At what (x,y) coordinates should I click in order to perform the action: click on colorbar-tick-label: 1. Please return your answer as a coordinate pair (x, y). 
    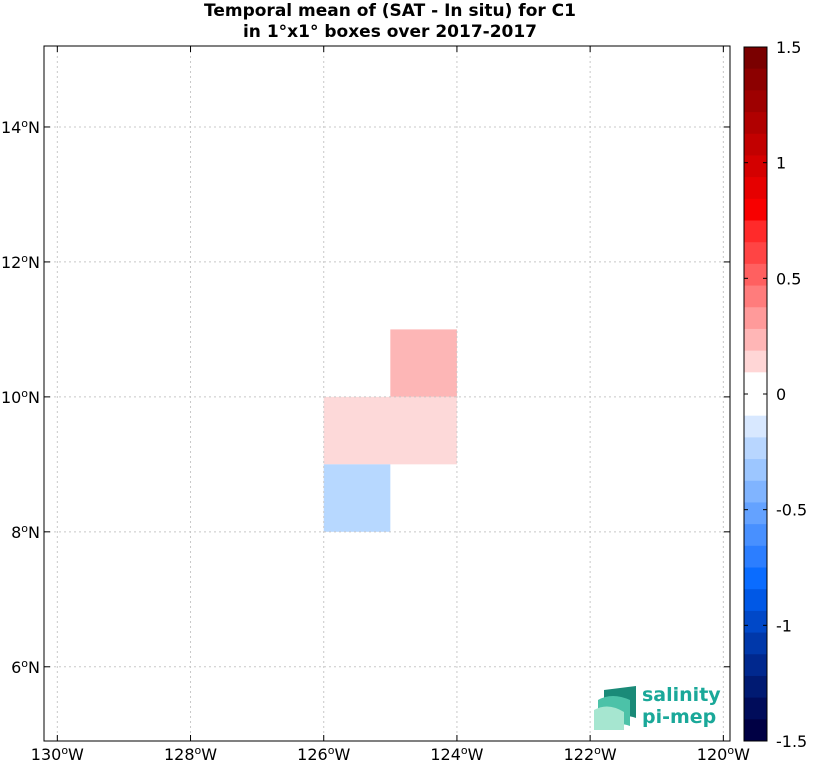
    Looking at the image, I should click on (781, 163).